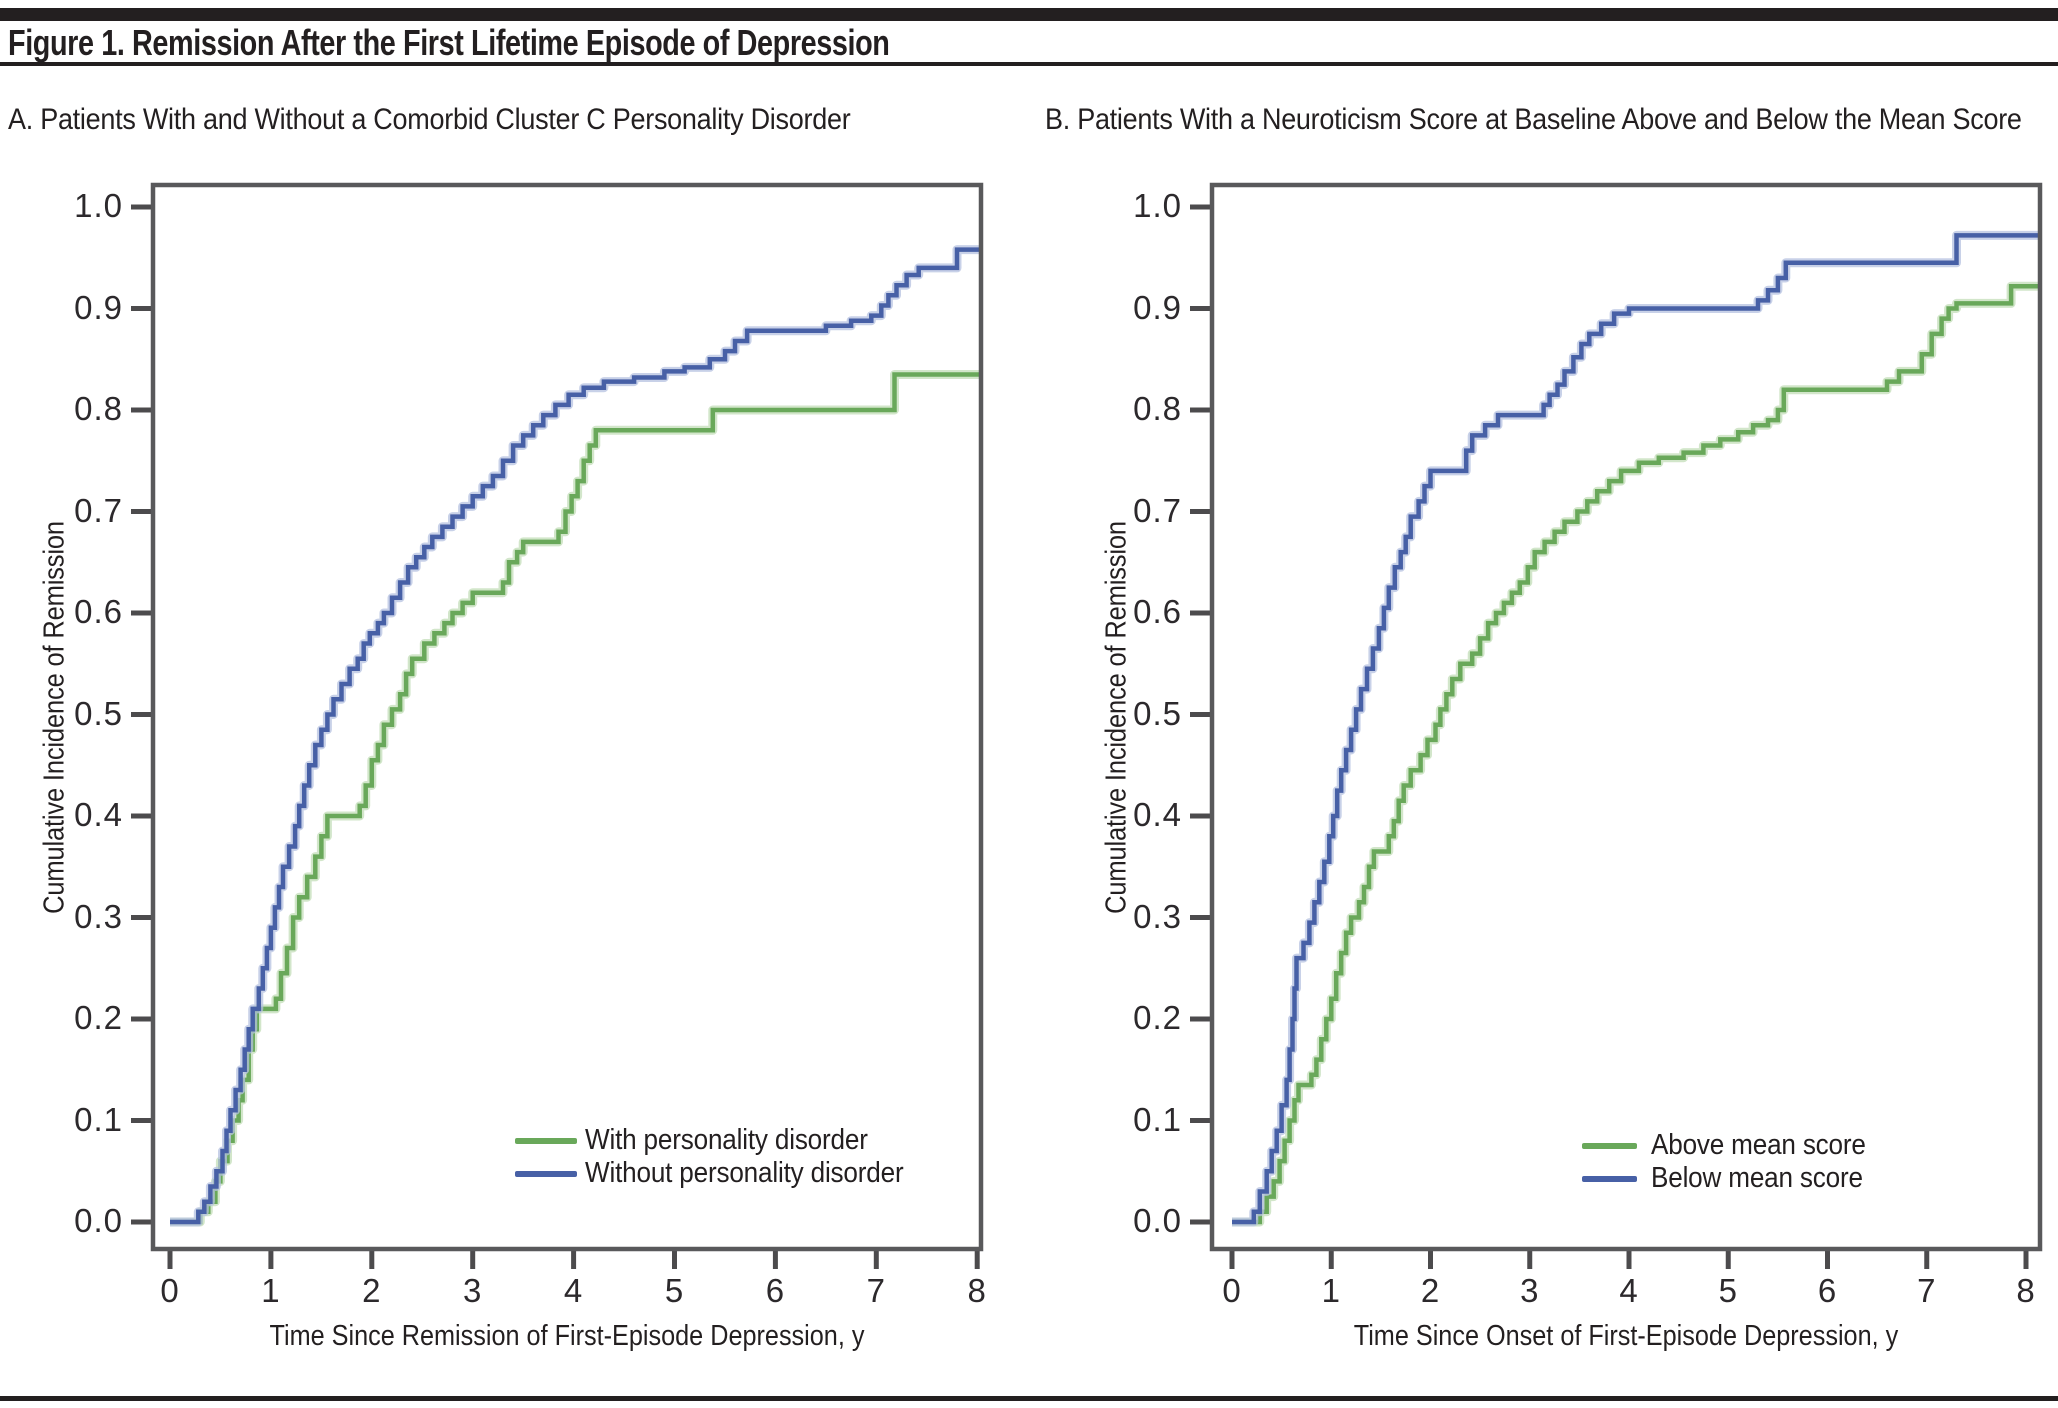  I want to click on title-rule, so click(1029, 64).